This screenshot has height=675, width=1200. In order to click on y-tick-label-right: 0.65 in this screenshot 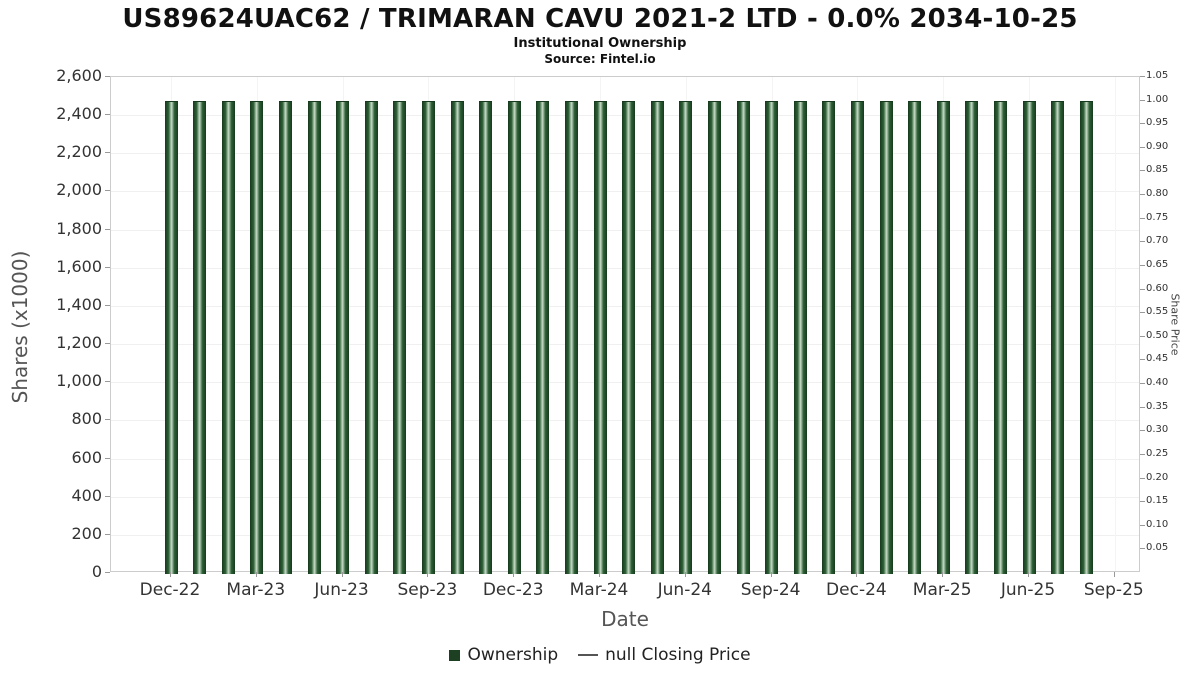, I will do `click(1157, 264)`.